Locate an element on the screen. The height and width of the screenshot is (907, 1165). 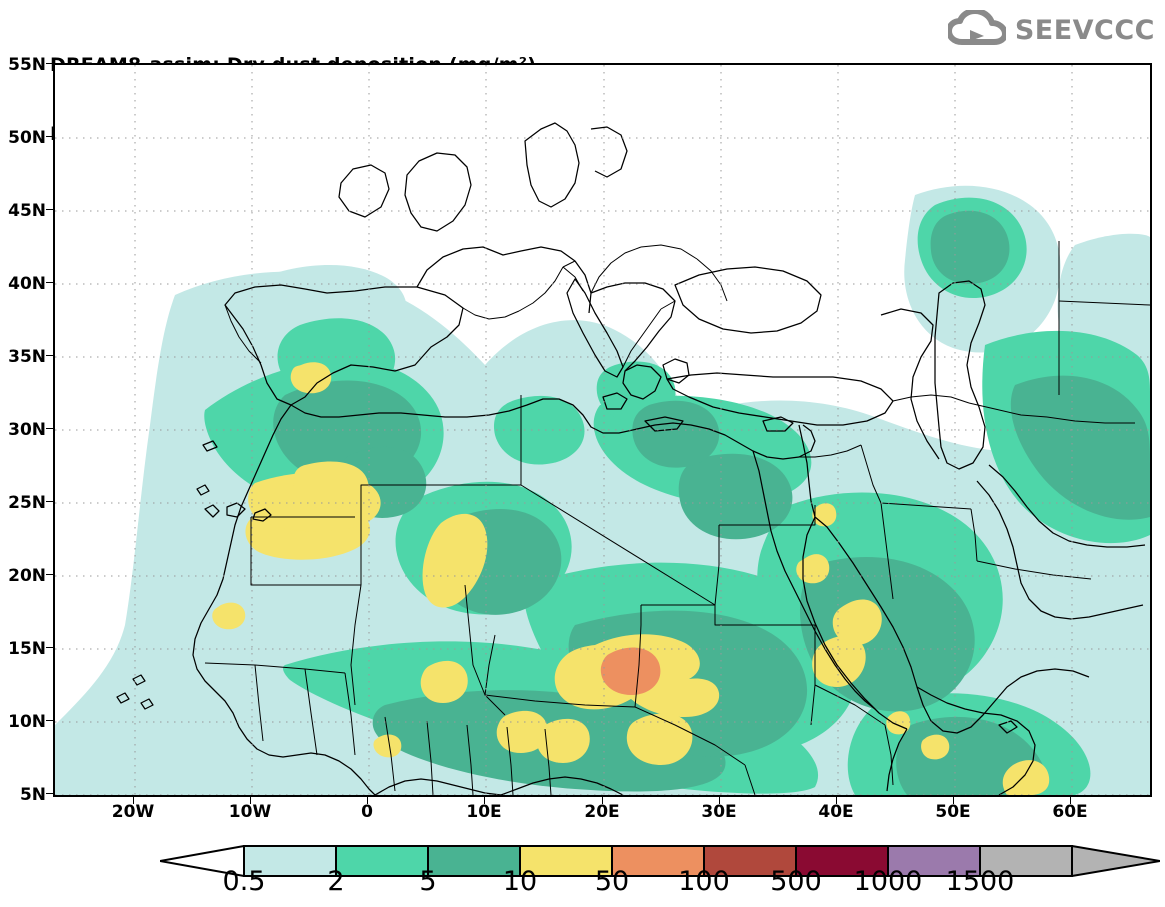
x-tick-label-10W: 10W is located at coordinates (250, 812).